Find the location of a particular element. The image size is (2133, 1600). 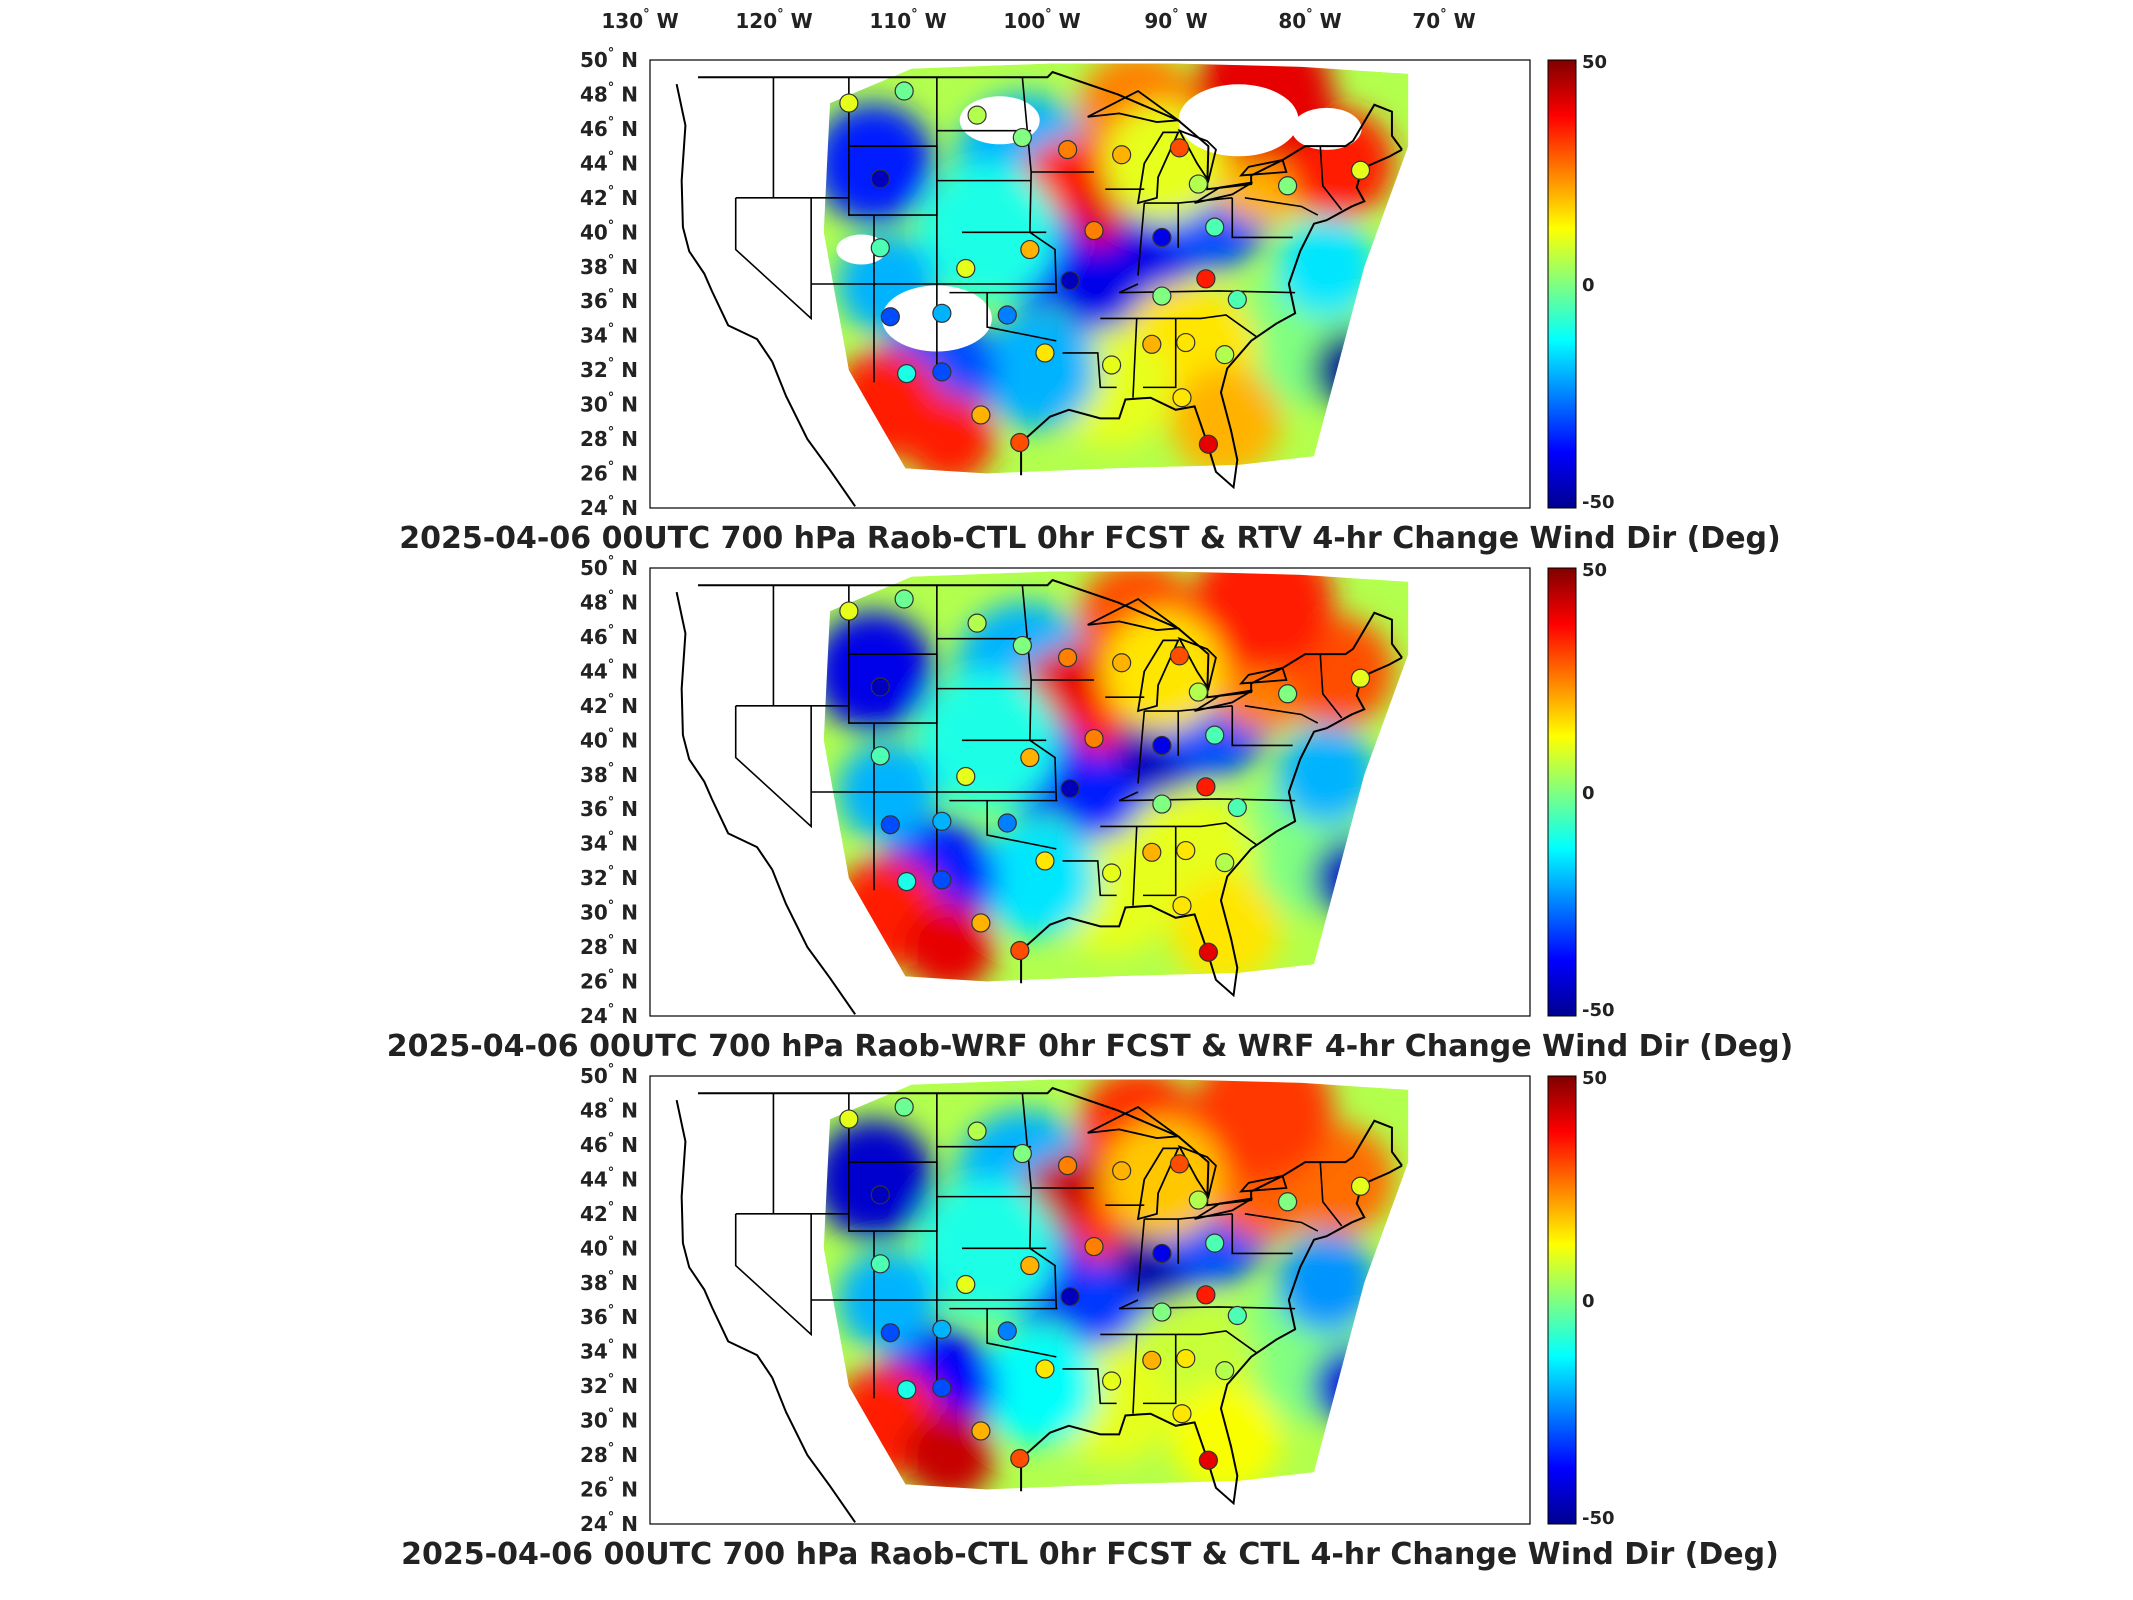

lat-tick-24: 24° N is located at coordinates (609, 1015).